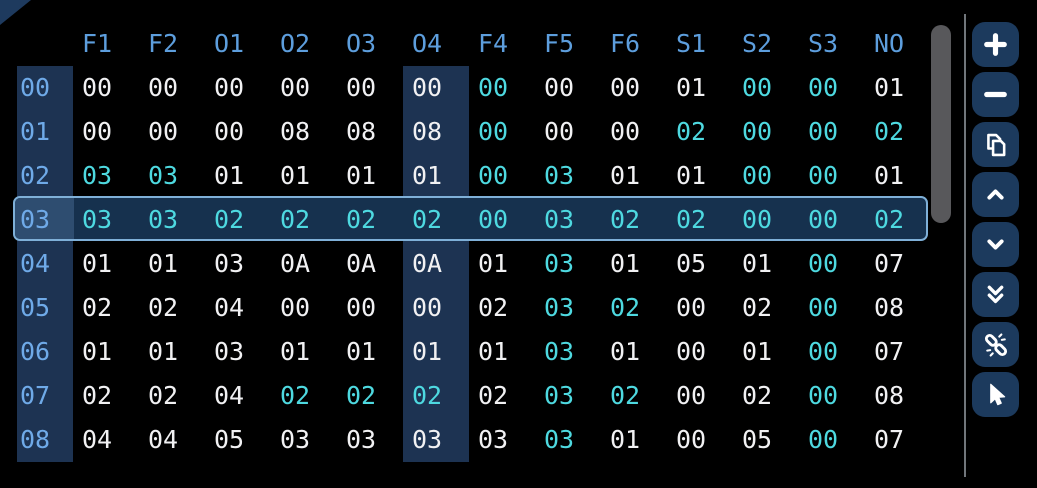 This screenshot has height=488, width=1037. I want to click on cell-07-o2: 02, so click(295, 395).